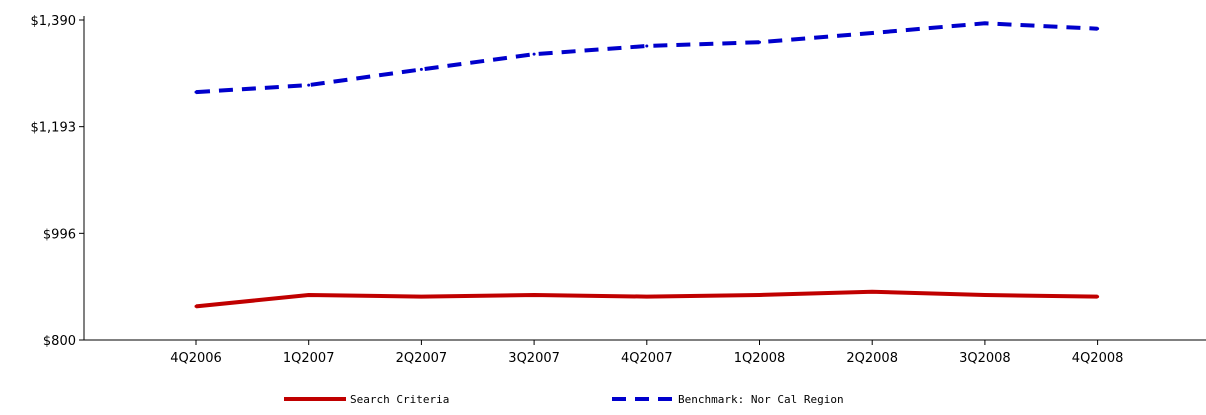 Image resolution: width=1206 pixels, height=415 pixels. I want to click on x-tick-label: 2Q2008, so click(872, 358).